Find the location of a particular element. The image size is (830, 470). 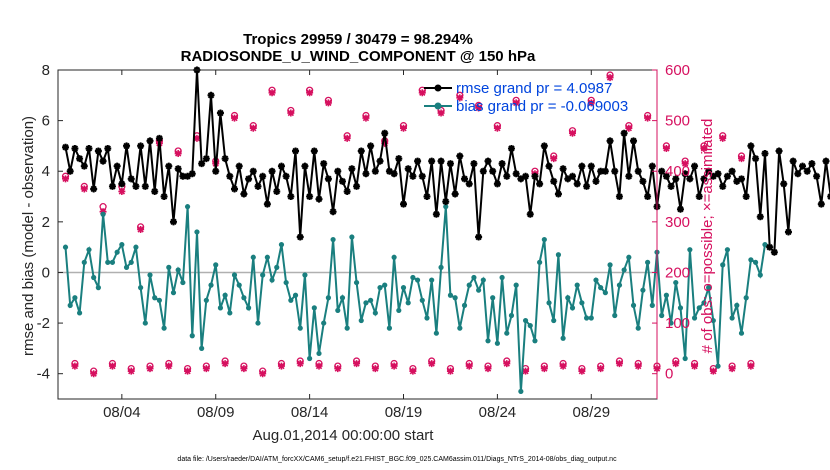

y-right-tick-label: 600 is located at coordinates (677, 70).